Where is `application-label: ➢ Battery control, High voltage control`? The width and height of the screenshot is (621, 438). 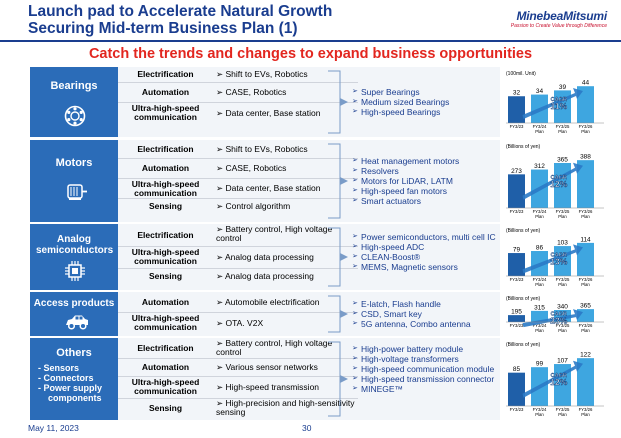
application-label: ➢ Battery control, High voltage control is located at coordinates (274, 347).